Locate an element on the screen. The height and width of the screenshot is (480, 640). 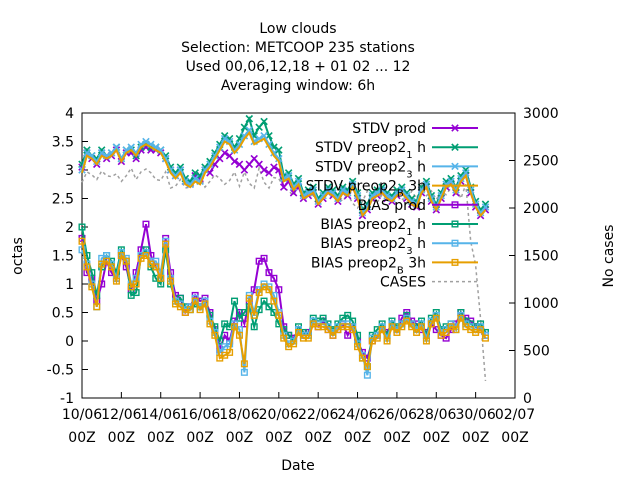
legend-entry-0: STDV prod is located at coordinates (415, 129).